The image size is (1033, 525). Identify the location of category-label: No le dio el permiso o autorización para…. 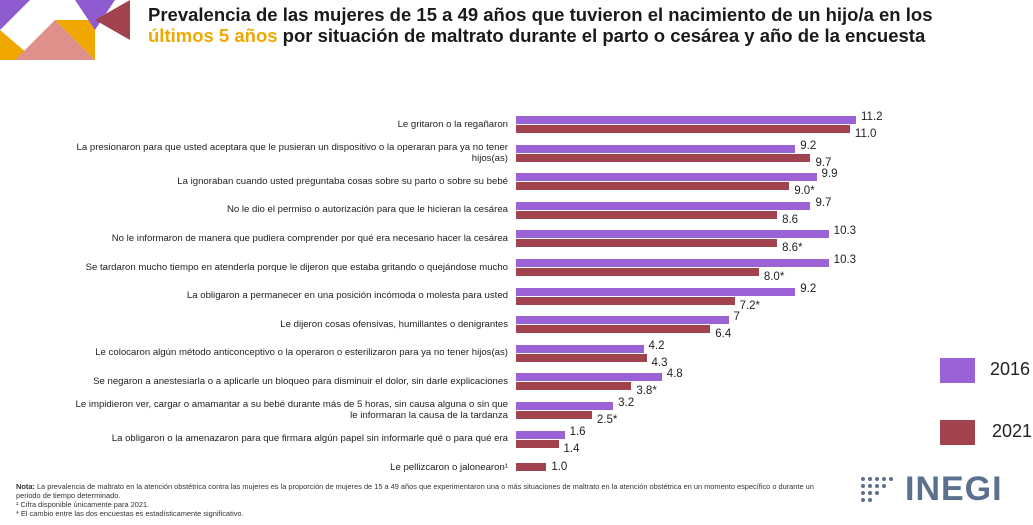
(367, 210).